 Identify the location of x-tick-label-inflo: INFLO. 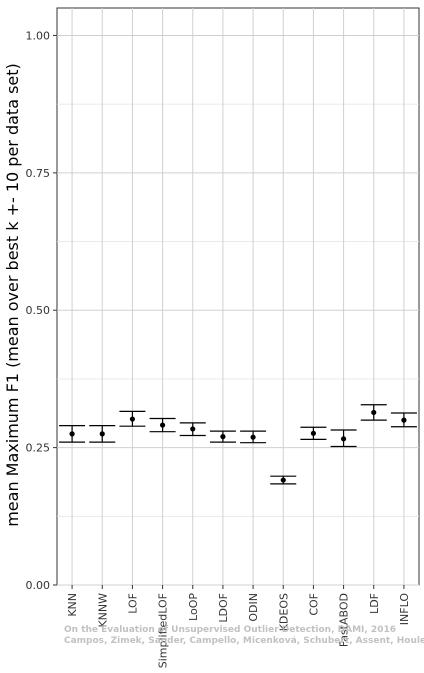
(404, 609).